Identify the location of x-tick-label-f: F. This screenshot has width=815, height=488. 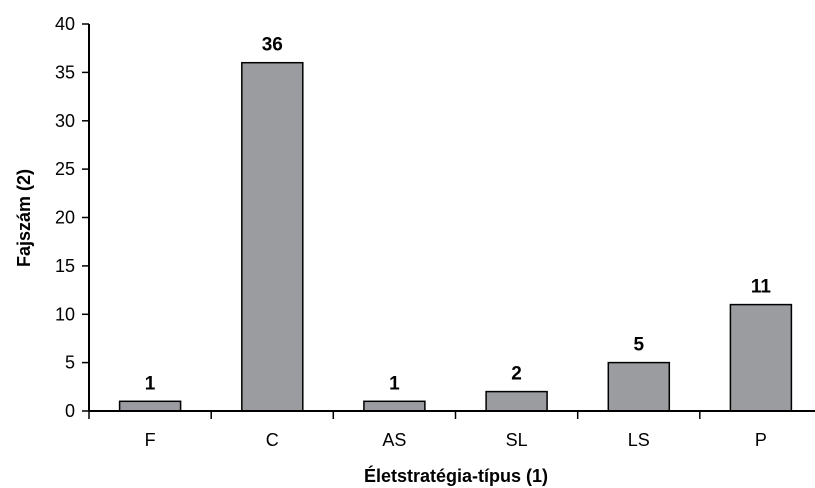
(150, 440).